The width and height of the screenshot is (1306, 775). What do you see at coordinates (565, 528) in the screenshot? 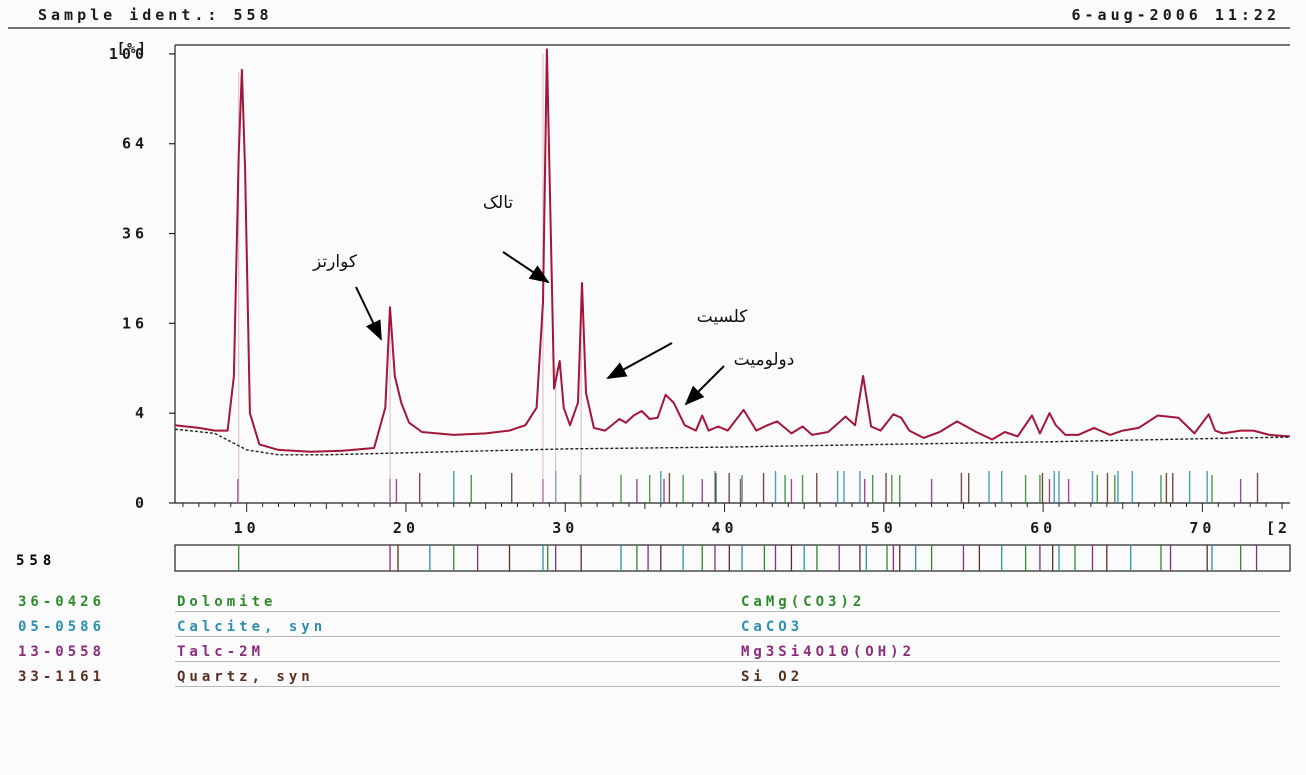
I see `x-tick-label: 30` at bounding box center [565, 528].